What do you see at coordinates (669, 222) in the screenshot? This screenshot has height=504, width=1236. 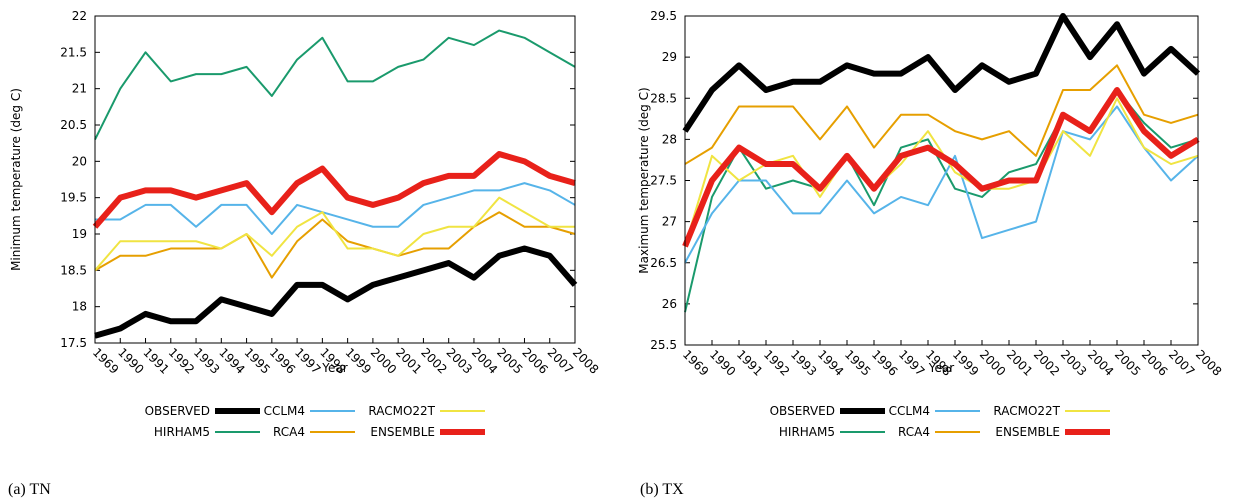 I see `y-tick-label: 27` at bounding box center [669, 222].